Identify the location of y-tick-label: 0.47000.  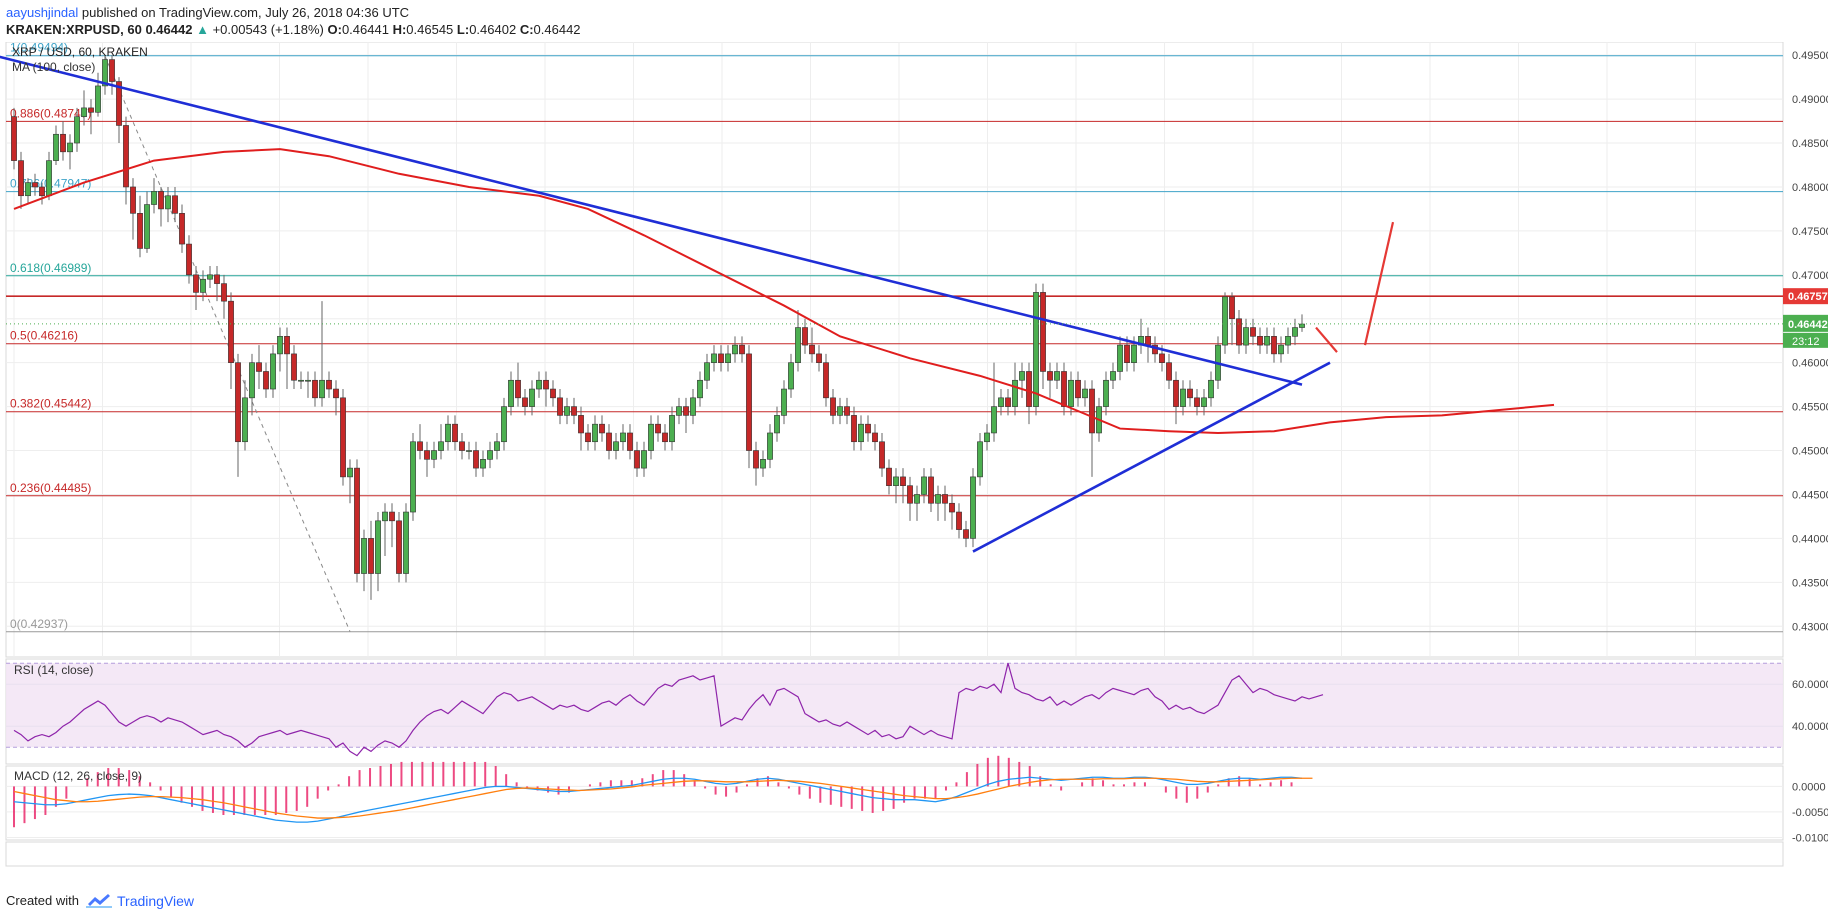
(1810, 276).